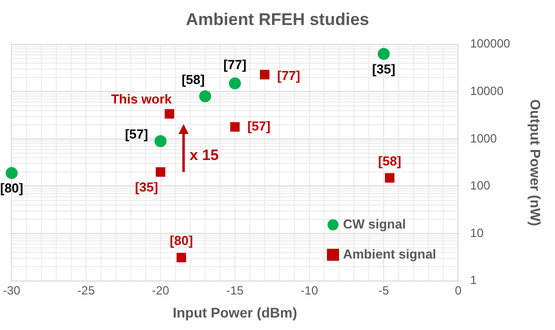  I want to click on x-tick-label: -25, so click(86, 290).